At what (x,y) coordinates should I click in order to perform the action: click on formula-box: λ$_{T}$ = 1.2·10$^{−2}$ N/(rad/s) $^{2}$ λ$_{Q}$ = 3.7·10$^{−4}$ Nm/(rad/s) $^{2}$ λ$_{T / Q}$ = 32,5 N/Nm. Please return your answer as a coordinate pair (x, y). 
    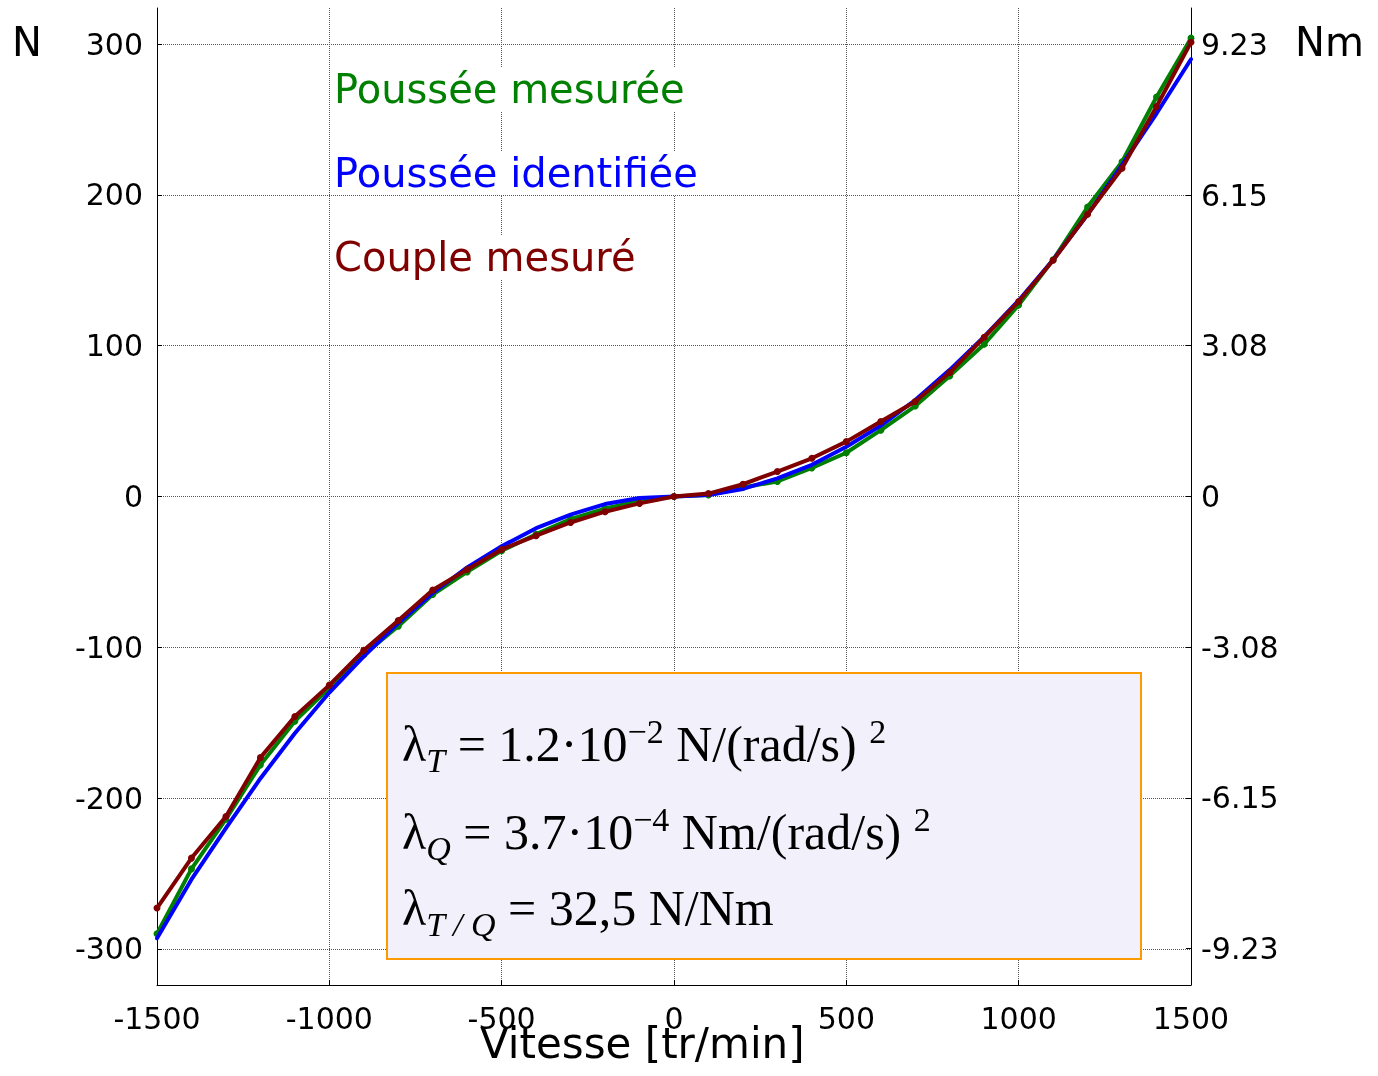
    Looking at the image, I should click on (764, 816).